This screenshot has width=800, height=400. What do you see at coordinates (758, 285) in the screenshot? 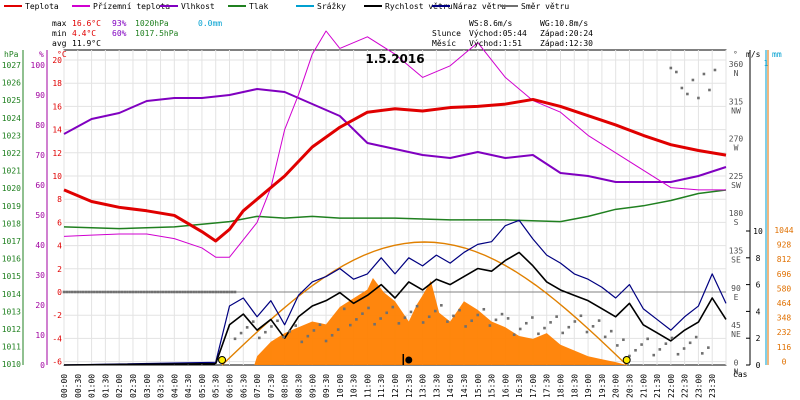
I see `ms-tick-label: 6` at bounding box center [758, 285].